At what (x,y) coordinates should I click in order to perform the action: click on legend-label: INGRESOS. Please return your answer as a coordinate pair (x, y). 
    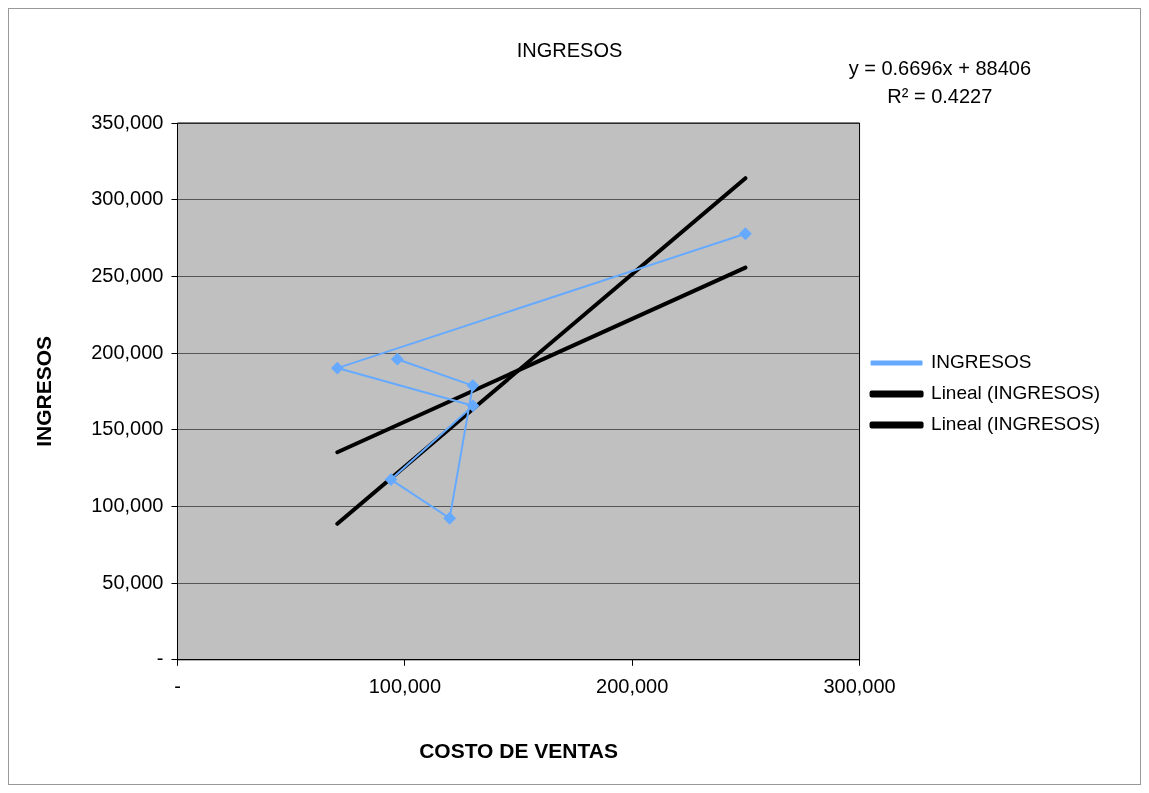
    Looking at the image, I should click on (981, 362).